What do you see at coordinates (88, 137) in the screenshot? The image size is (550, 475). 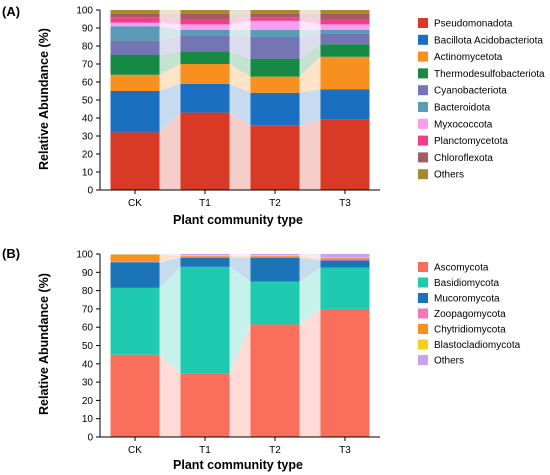 I see `panel-a-y-tick-label-30: 30` at bounding box center [88, 137].